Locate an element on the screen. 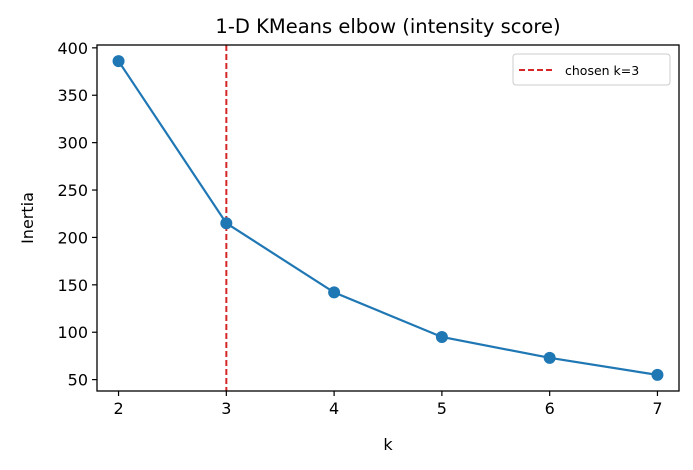  x-axis-label: k is located at coordinates (388, 444).